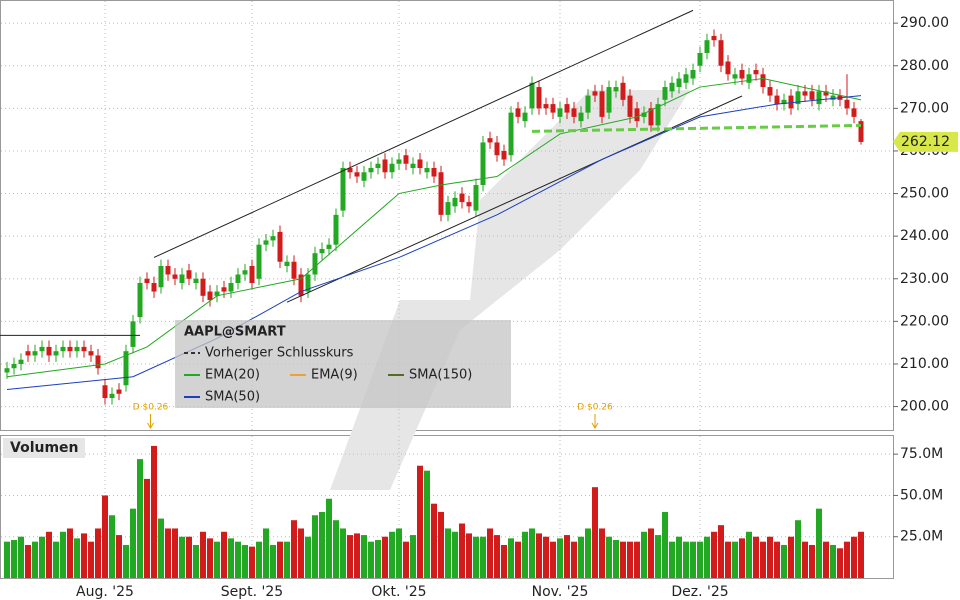  I want to click on legend-entry: SMA(150), so click(440, 375).